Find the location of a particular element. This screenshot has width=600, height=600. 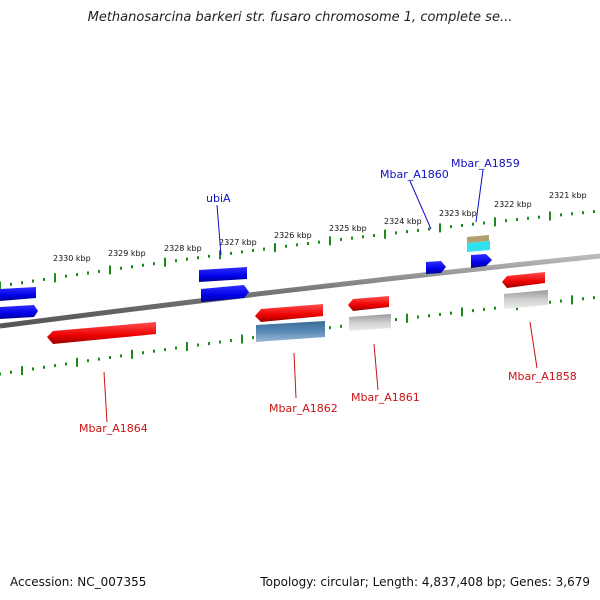

tick-label: 2330 kbp is located at coordinates (72, 258).